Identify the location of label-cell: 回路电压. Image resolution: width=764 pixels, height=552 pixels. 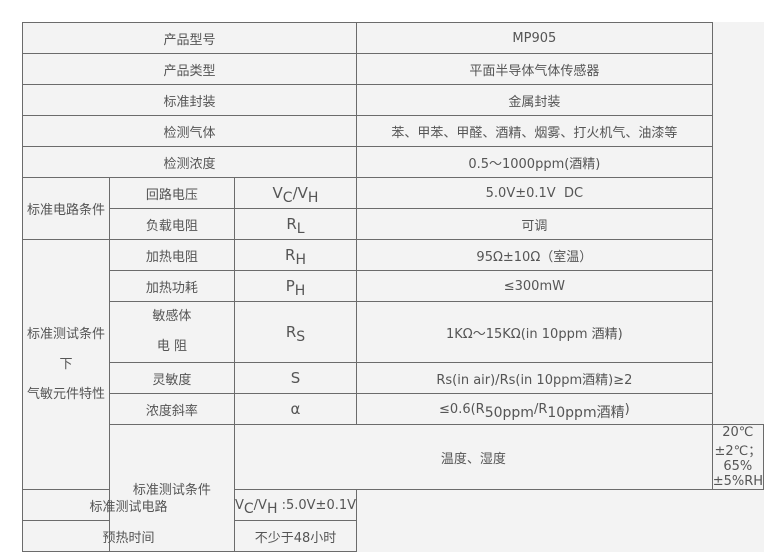
(171, 193).